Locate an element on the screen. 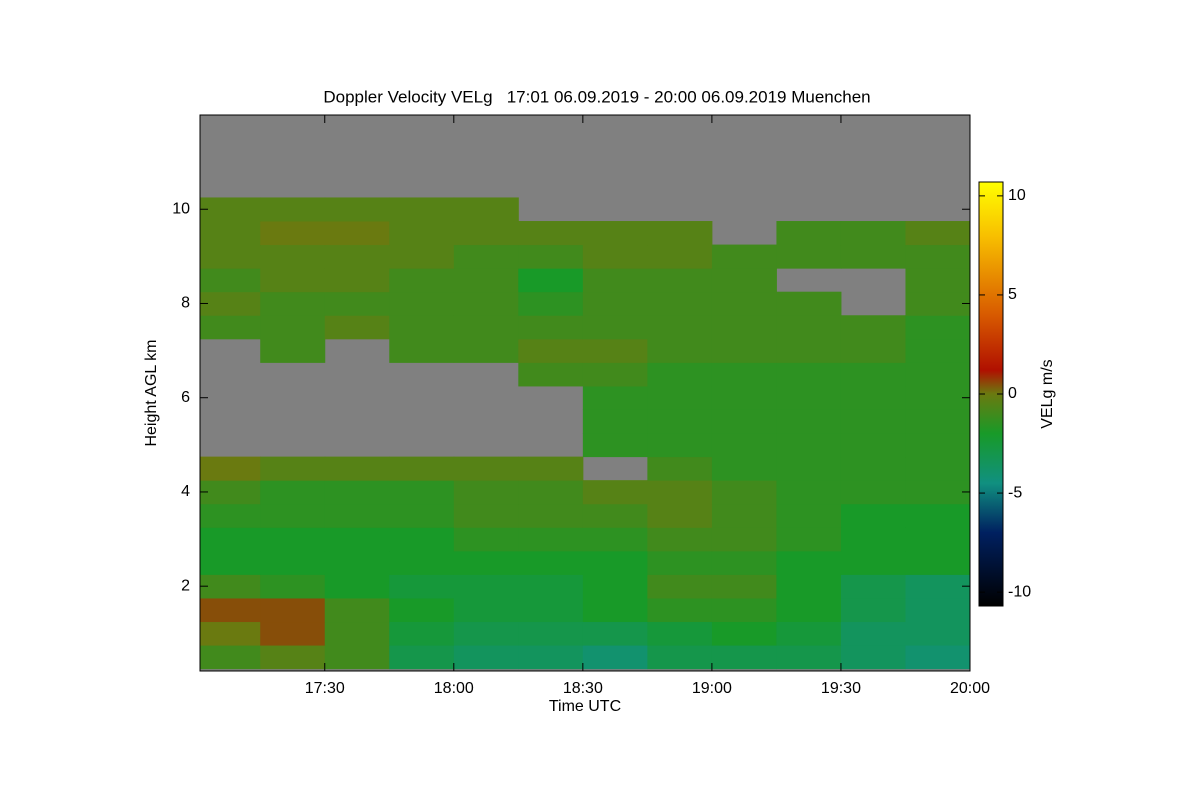 Image resolution: width=1200 pixels, height=800 pixels. x-tick-label: 19:00 is located at coordinates (712, 688).